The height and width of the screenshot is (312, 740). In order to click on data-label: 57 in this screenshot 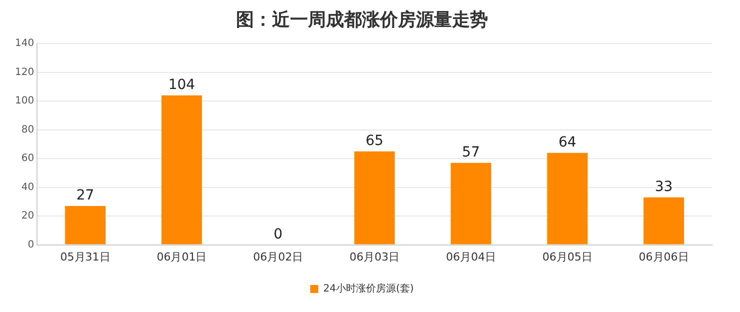, I will do `click(471, 152)`.